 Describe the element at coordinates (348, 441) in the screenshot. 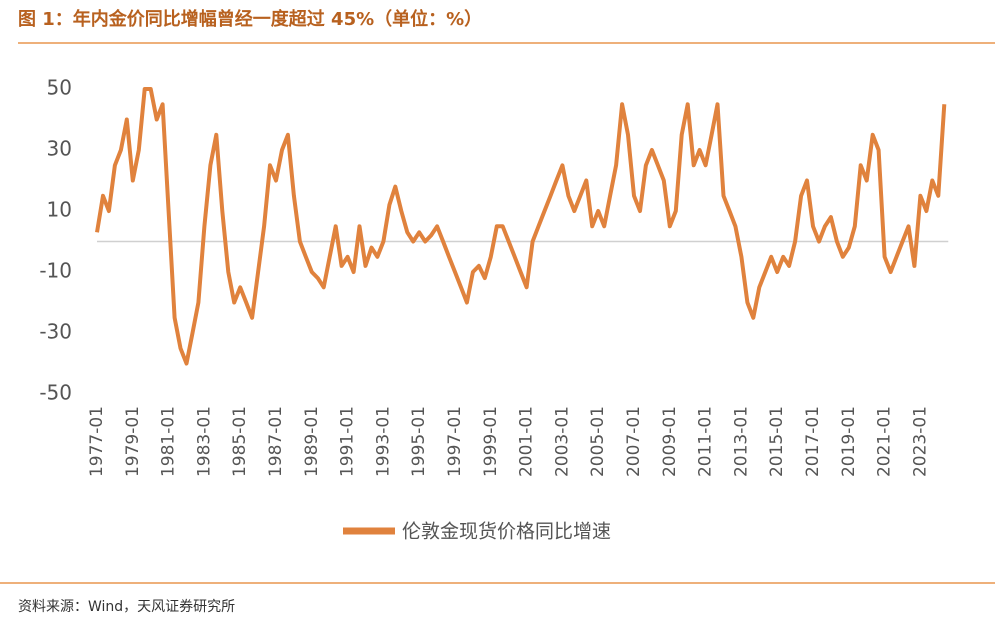

I see `x-tick-label: 1991-01` at that location.